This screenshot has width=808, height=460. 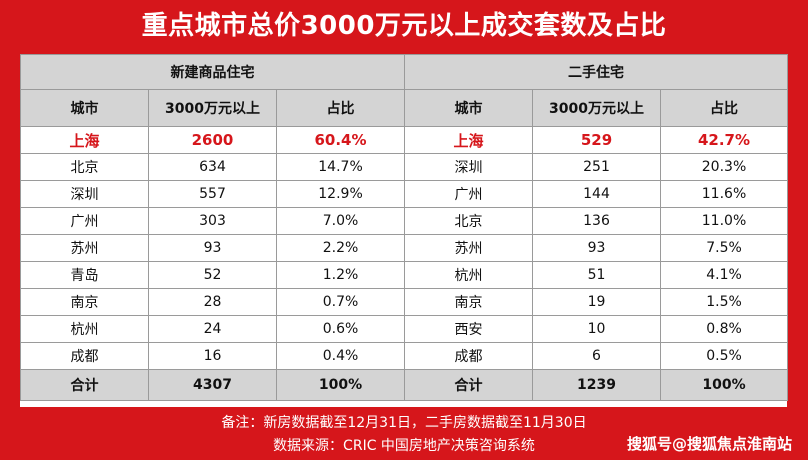 I want to click on table-row: 北京 634 14.7% 深圳 251 20.3%, so click(x=404, y=167).